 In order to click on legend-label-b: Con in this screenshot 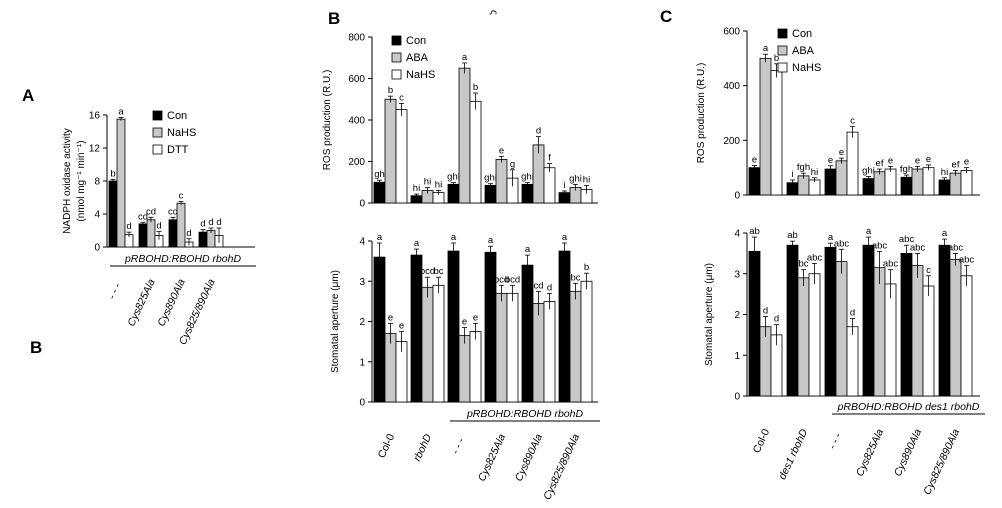, I will do `click(416, 41)`.